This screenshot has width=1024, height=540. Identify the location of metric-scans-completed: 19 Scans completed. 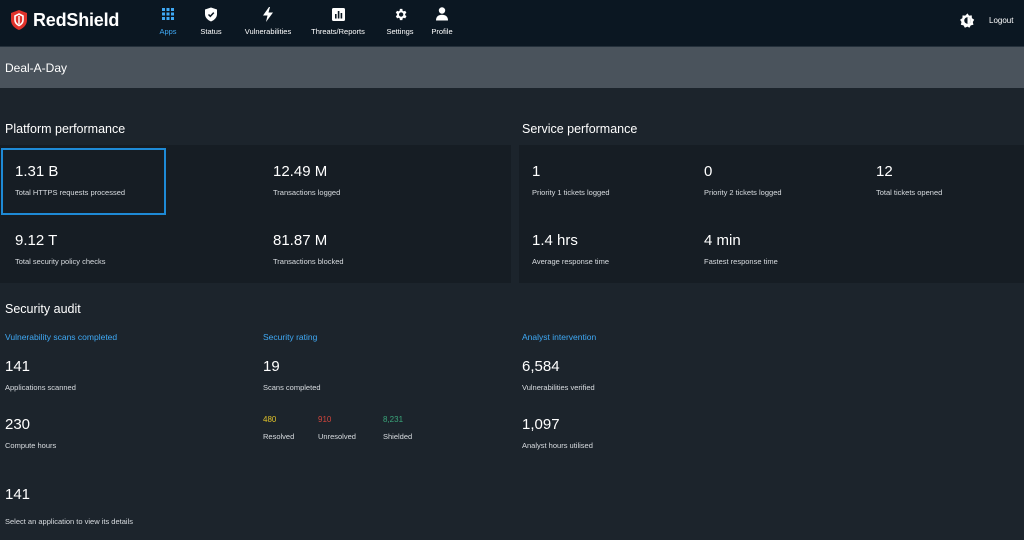
(292, 375).